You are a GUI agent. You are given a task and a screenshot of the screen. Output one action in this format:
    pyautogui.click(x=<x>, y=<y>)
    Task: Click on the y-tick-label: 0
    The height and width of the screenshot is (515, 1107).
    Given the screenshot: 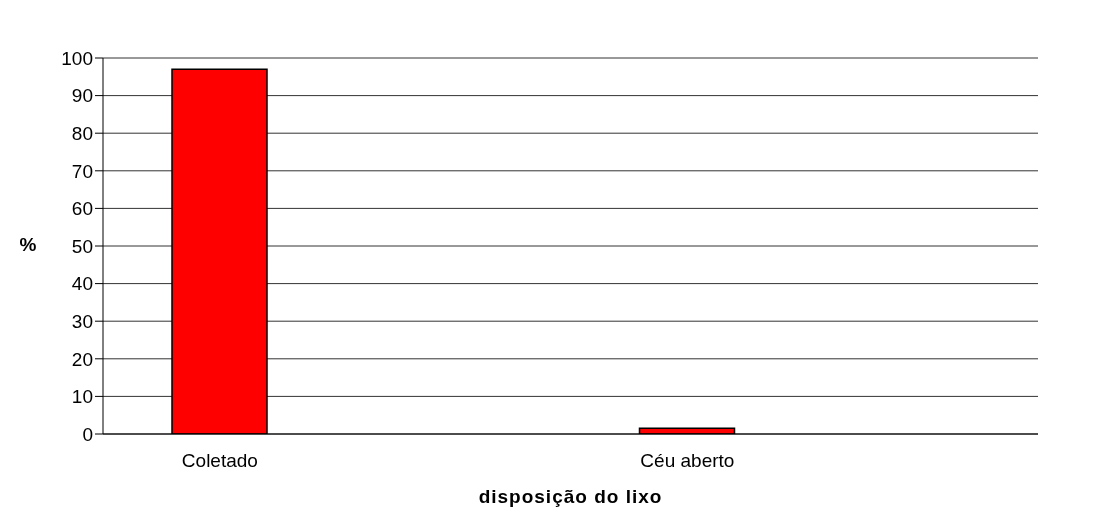 What is the action you would take?
    pyautogui.click(x=87, y=434)
    